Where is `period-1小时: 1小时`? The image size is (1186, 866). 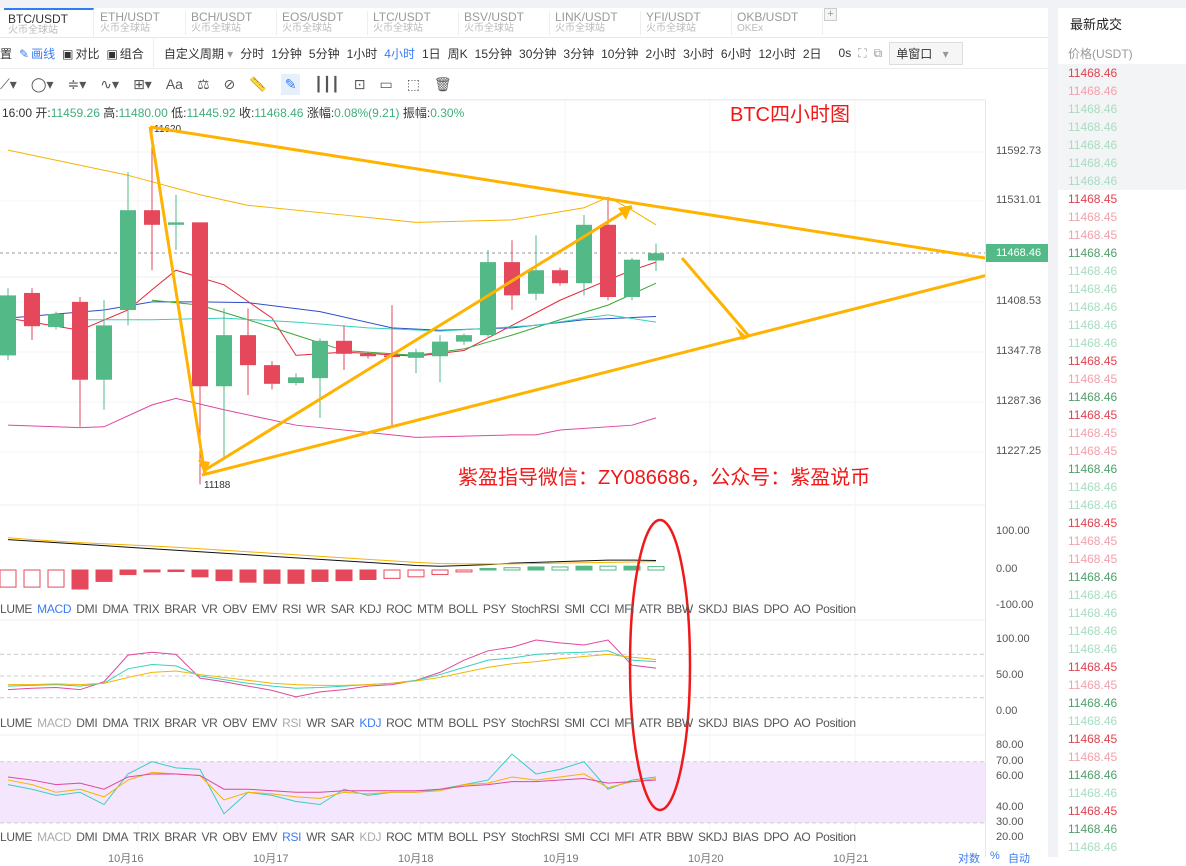
period-1小时: 1小时 is located at coordinates (362, 53).